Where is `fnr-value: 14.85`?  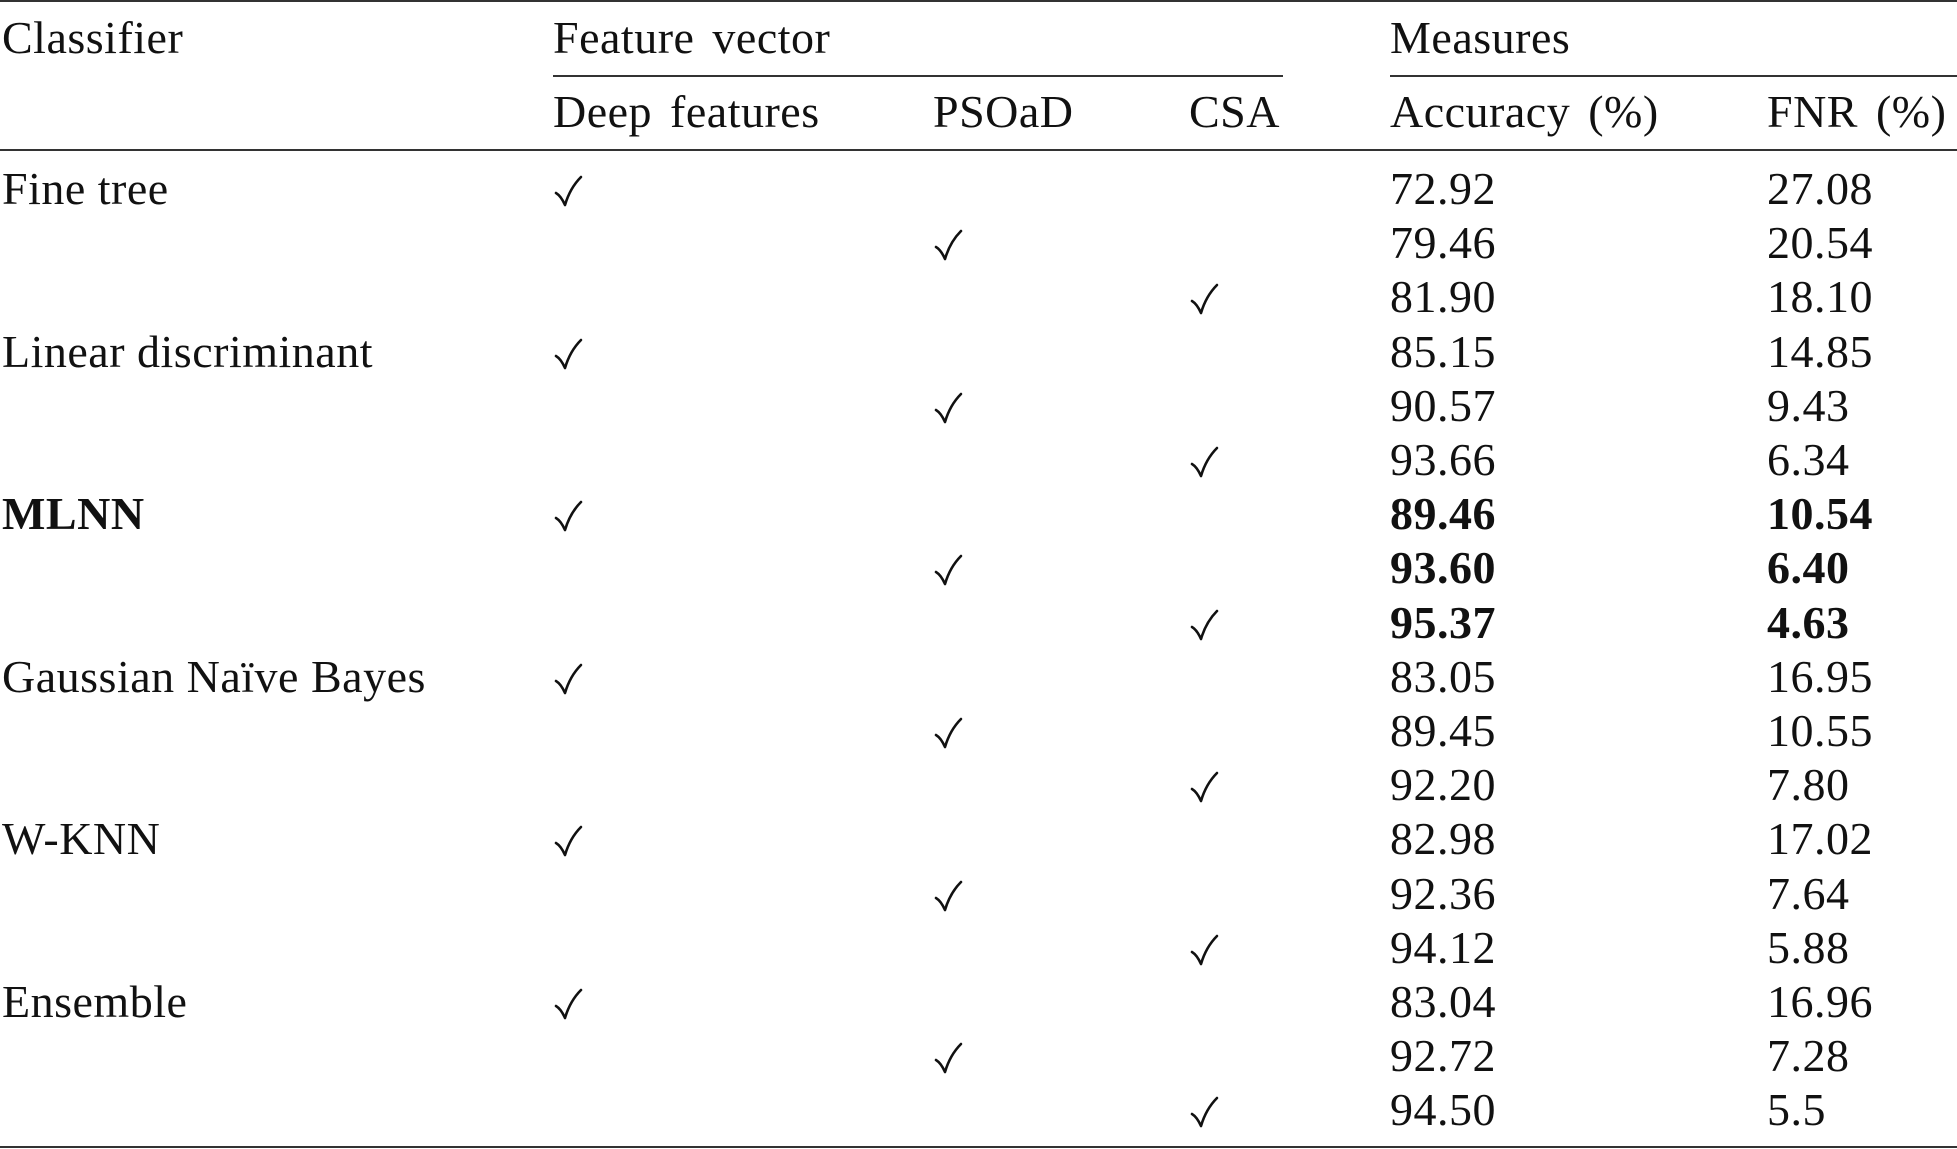 fnr-value: 14.85 is located at coordinates (1820, 351).